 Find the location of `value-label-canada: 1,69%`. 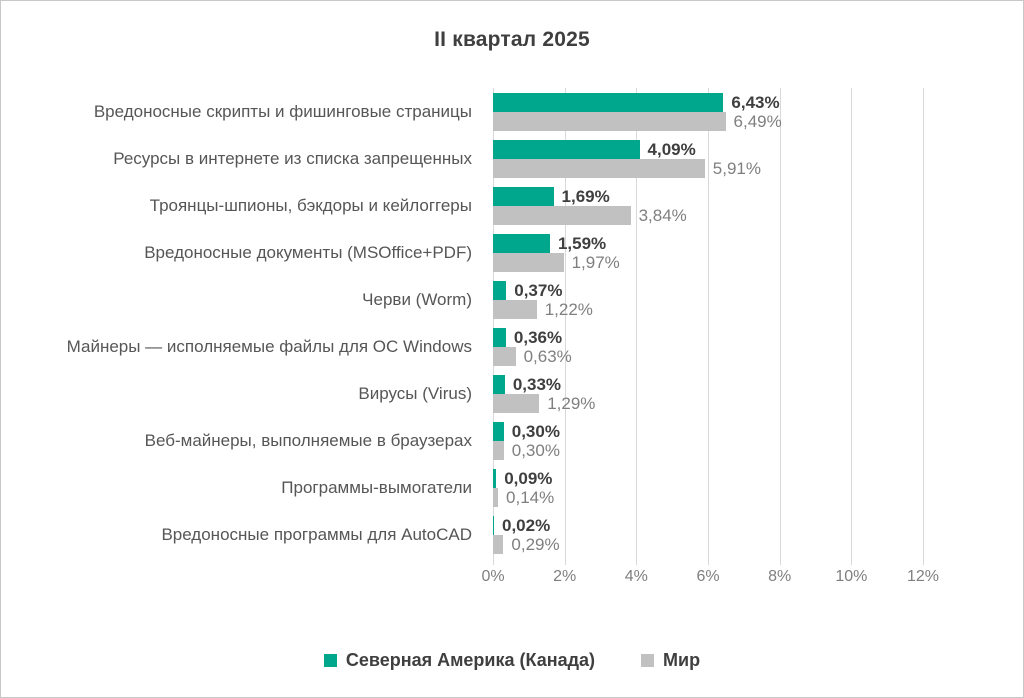

value-label-canada: 1,69% is located at coordinates (585, 196).